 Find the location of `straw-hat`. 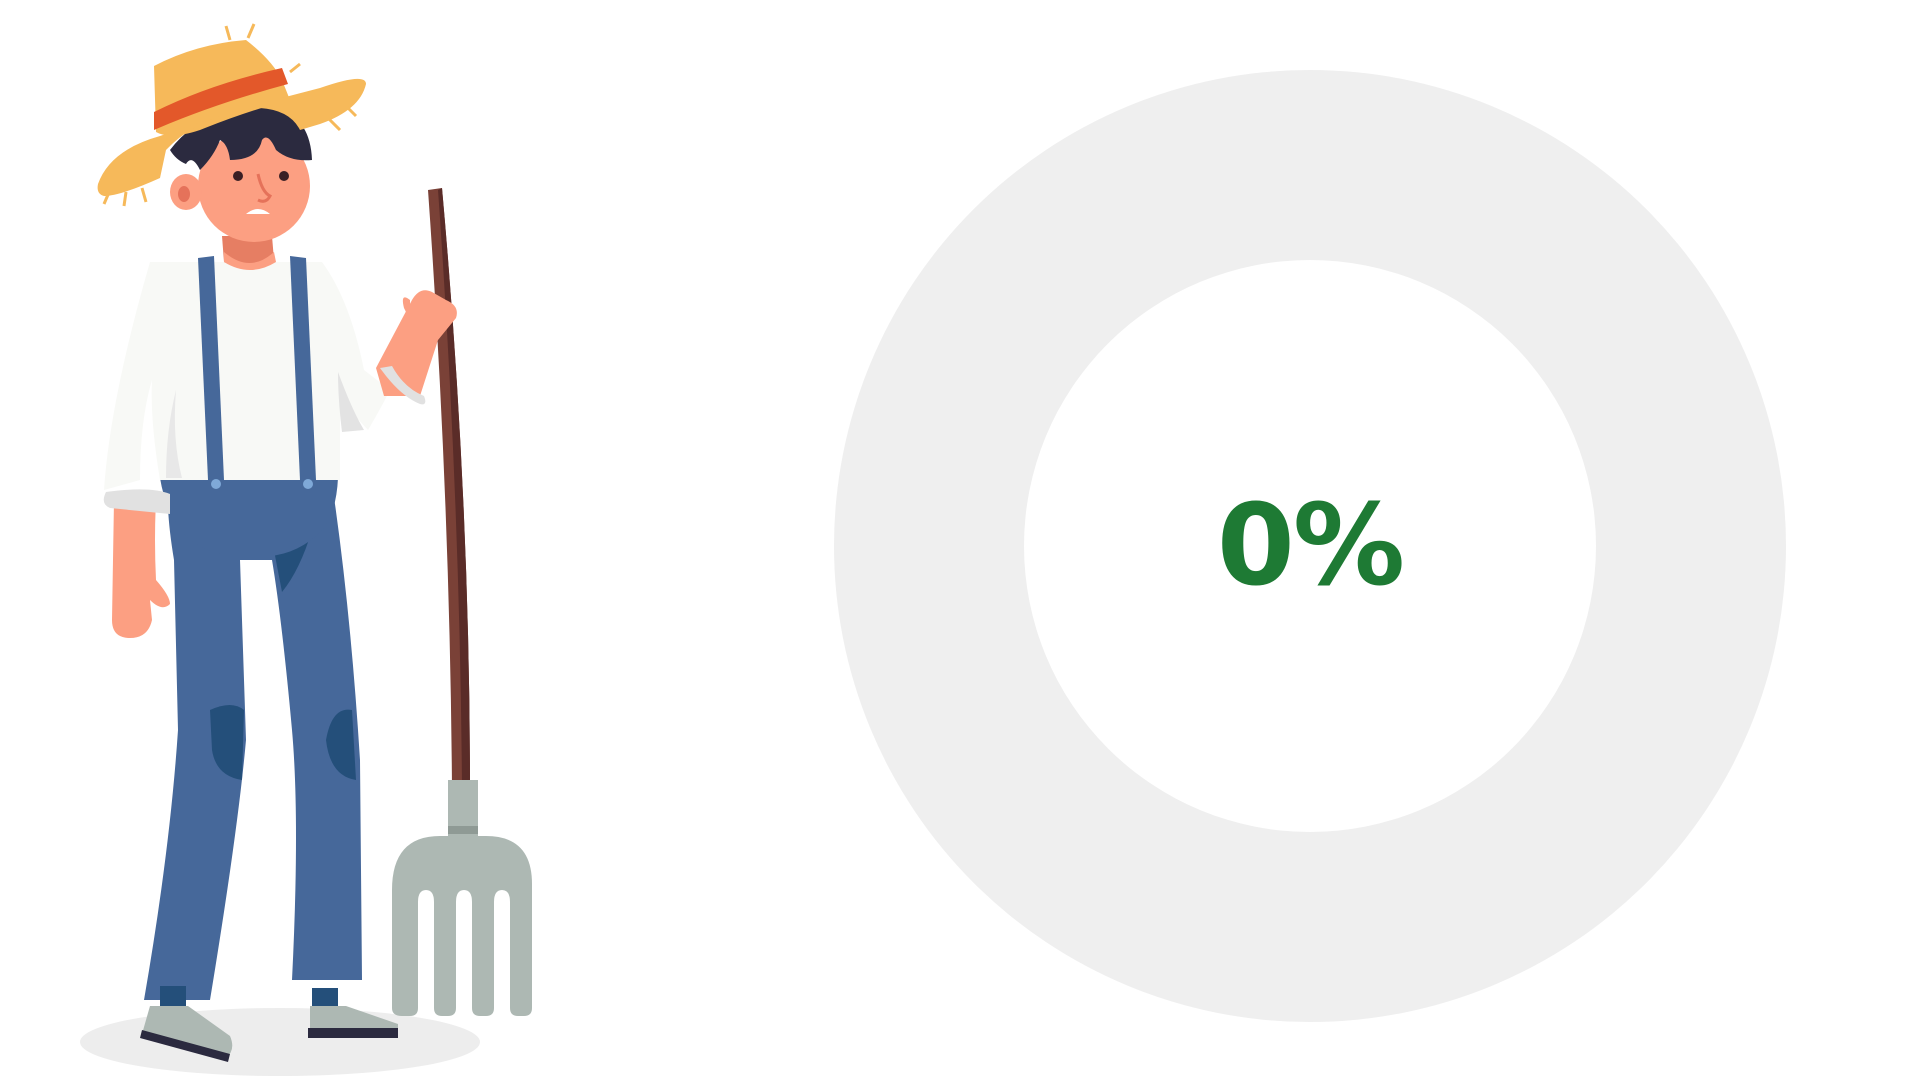

straw-hat is located at coordinates (231, 115).